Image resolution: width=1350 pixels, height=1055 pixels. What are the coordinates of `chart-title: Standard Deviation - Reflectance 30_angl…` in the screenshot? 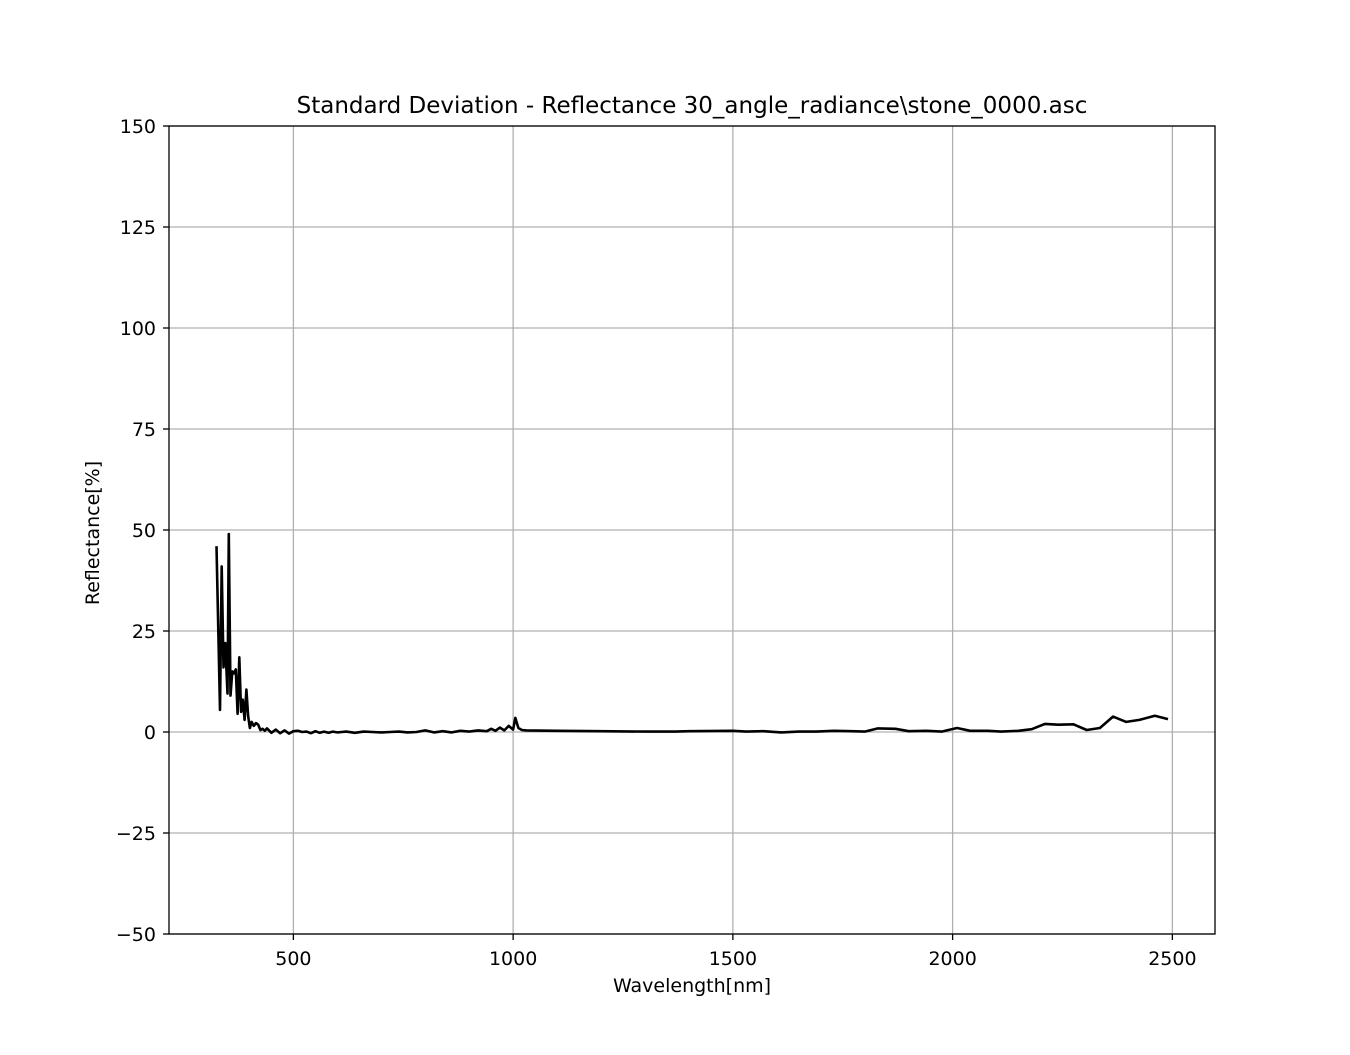 It's located at (692, 106).